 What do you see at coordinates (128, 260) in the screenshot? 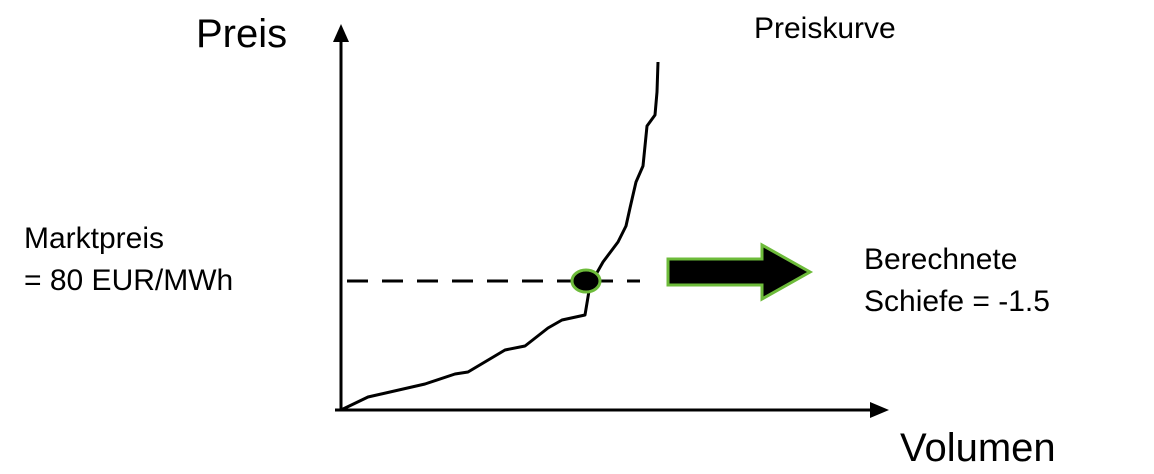
I see `market-price-label: Marktpreis = 80 EUR/MWh` at bounding box center [128, 260].